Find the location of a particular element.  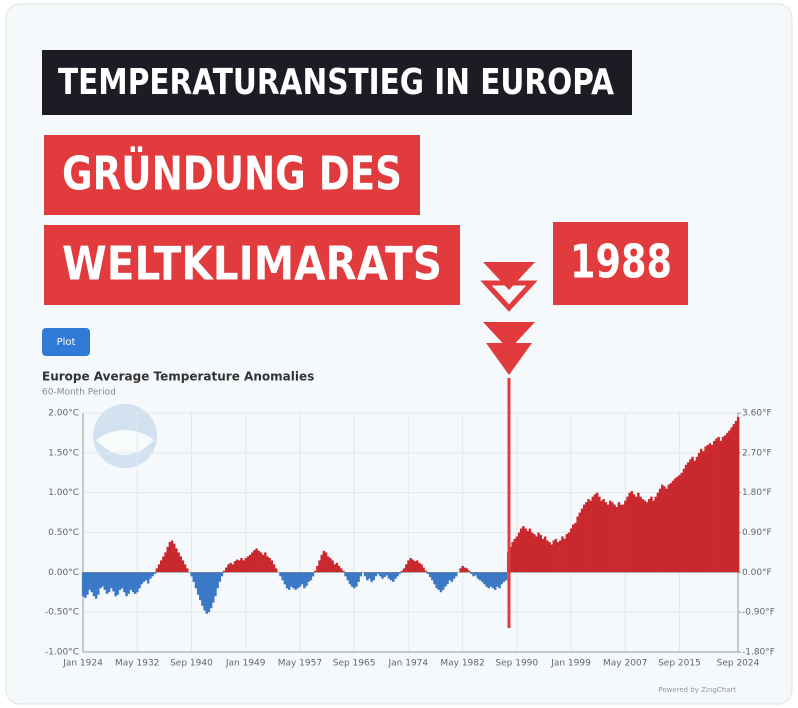

banner-text: GRÜNDUNG DES is located at coordinates (232, 174).